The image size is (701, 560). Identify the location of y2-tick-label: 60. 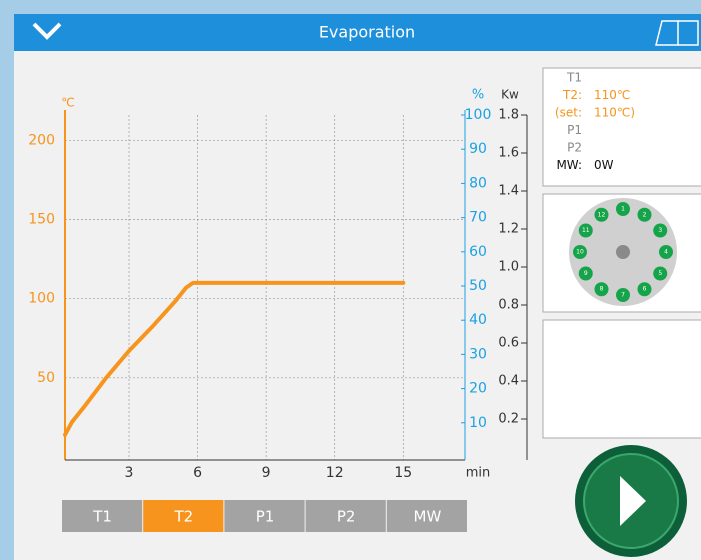
(478, 252).